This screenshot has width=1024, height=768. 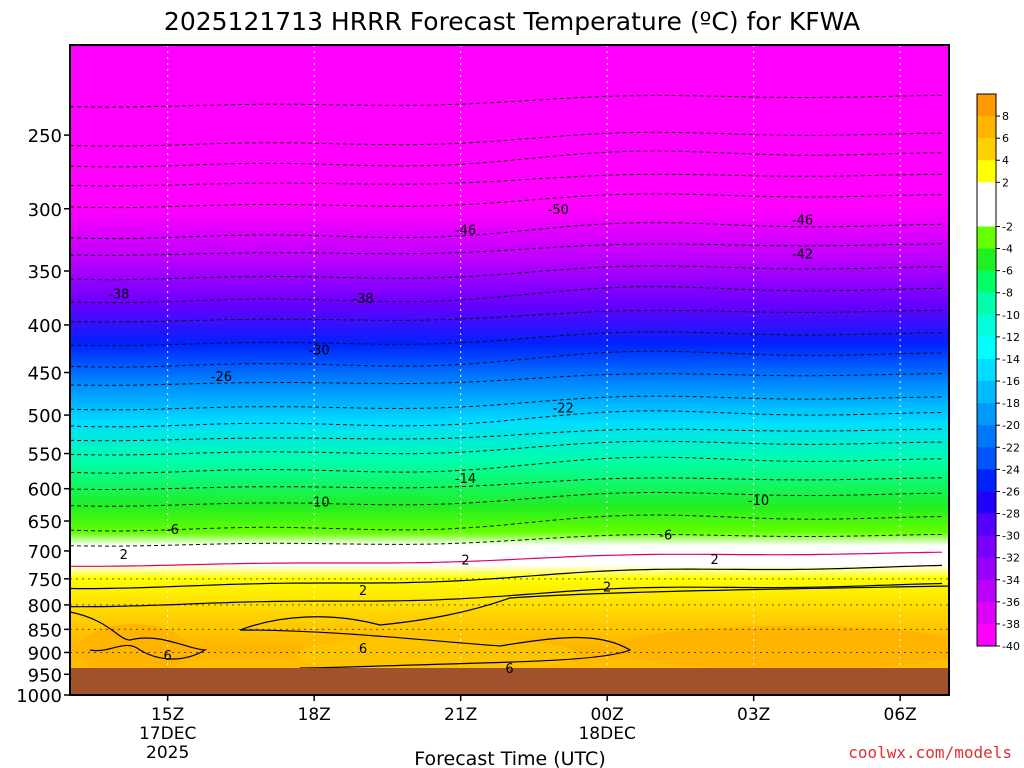 I want to click on colorbar-label: 6, so click(x=1005, y=138).